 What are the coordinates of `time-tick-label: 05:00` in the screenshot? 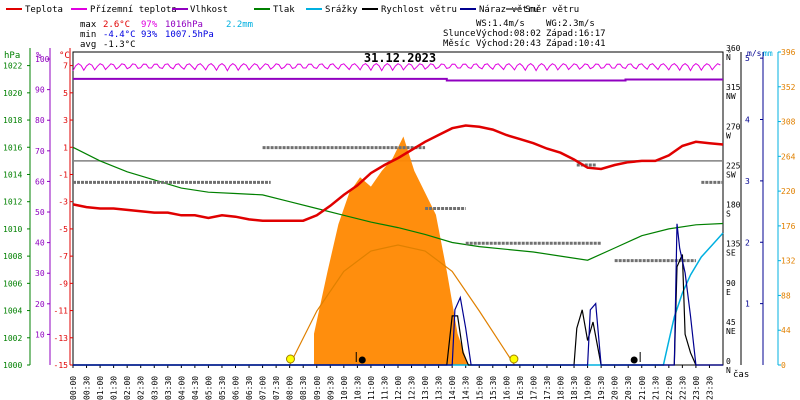 It's located at (208, 388).